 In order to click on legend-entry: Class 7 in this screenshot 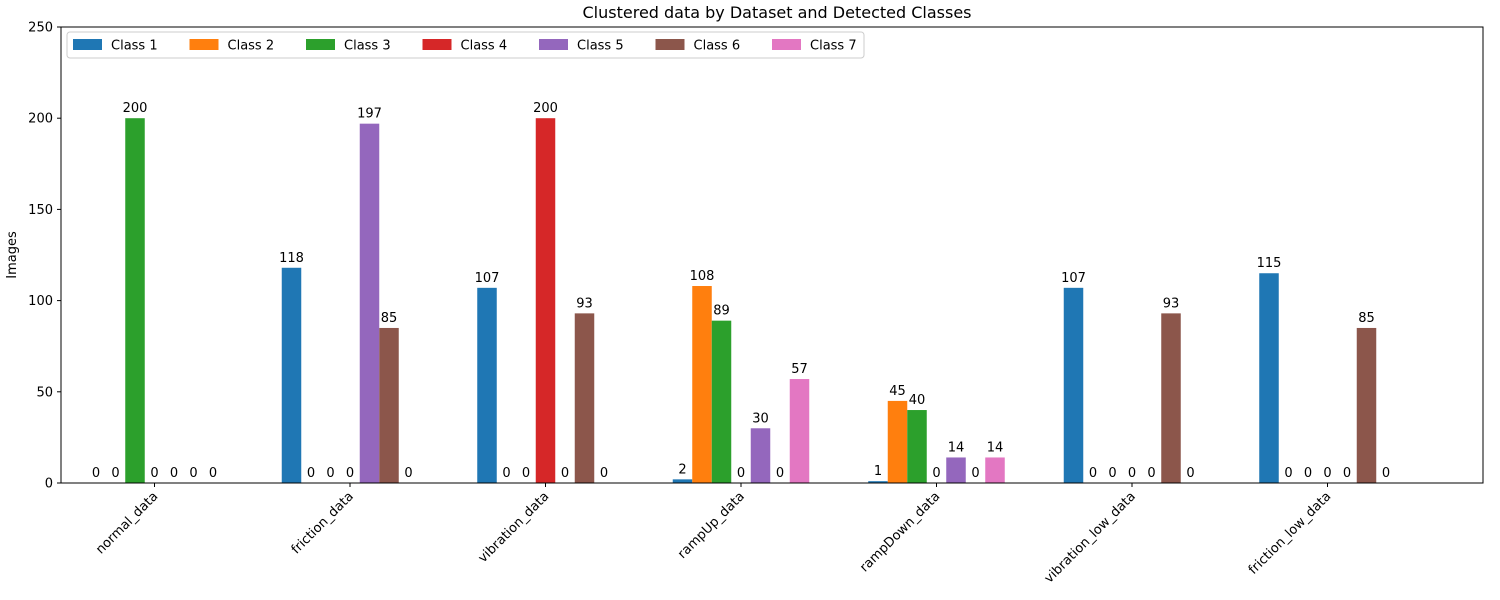, I will do `click(814, 46)`.